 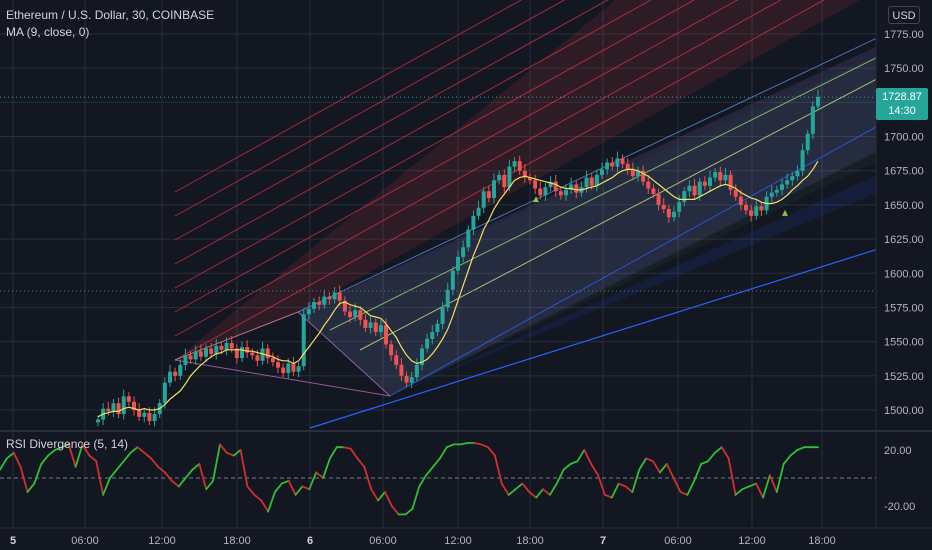 I want to click on time-tick-label: 12:00, so click(x=162, y=541).